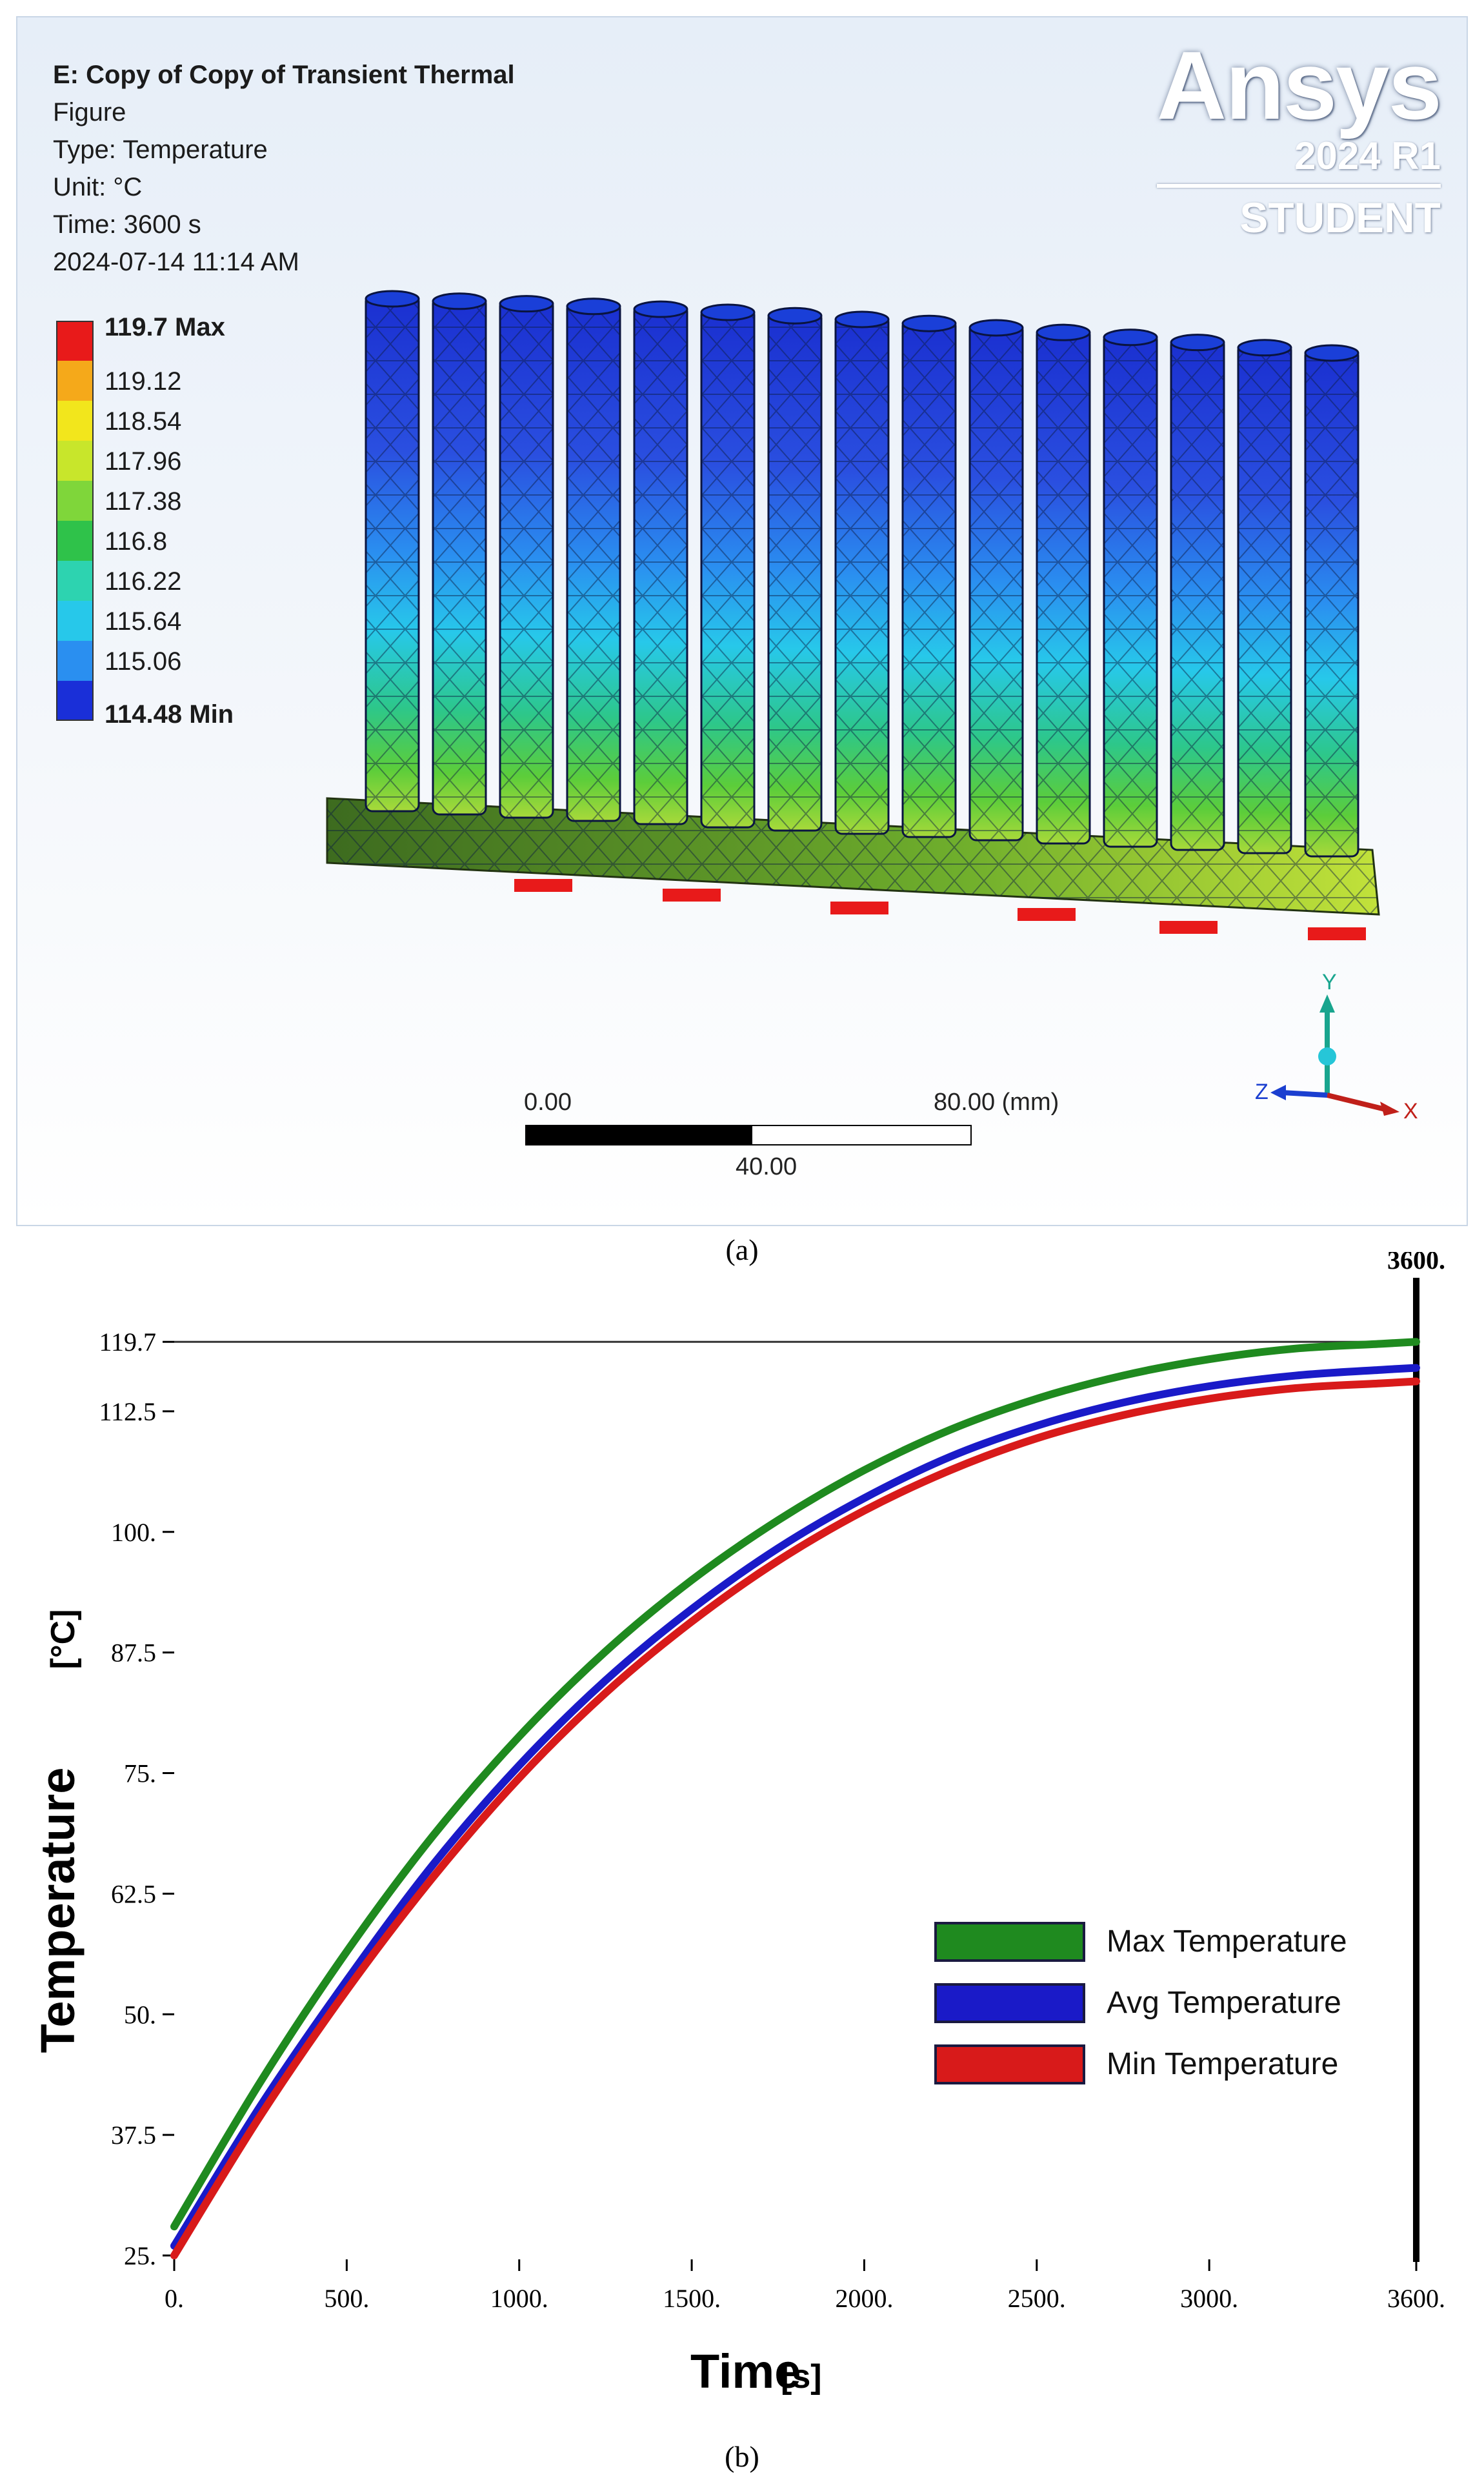 The height and width of the screenshot is (2482, 1484). Describe the element at coordinates (284, 75) in the screenshot. I see `result-title: E: Copy of Copy of Transient Thermal` at that location.